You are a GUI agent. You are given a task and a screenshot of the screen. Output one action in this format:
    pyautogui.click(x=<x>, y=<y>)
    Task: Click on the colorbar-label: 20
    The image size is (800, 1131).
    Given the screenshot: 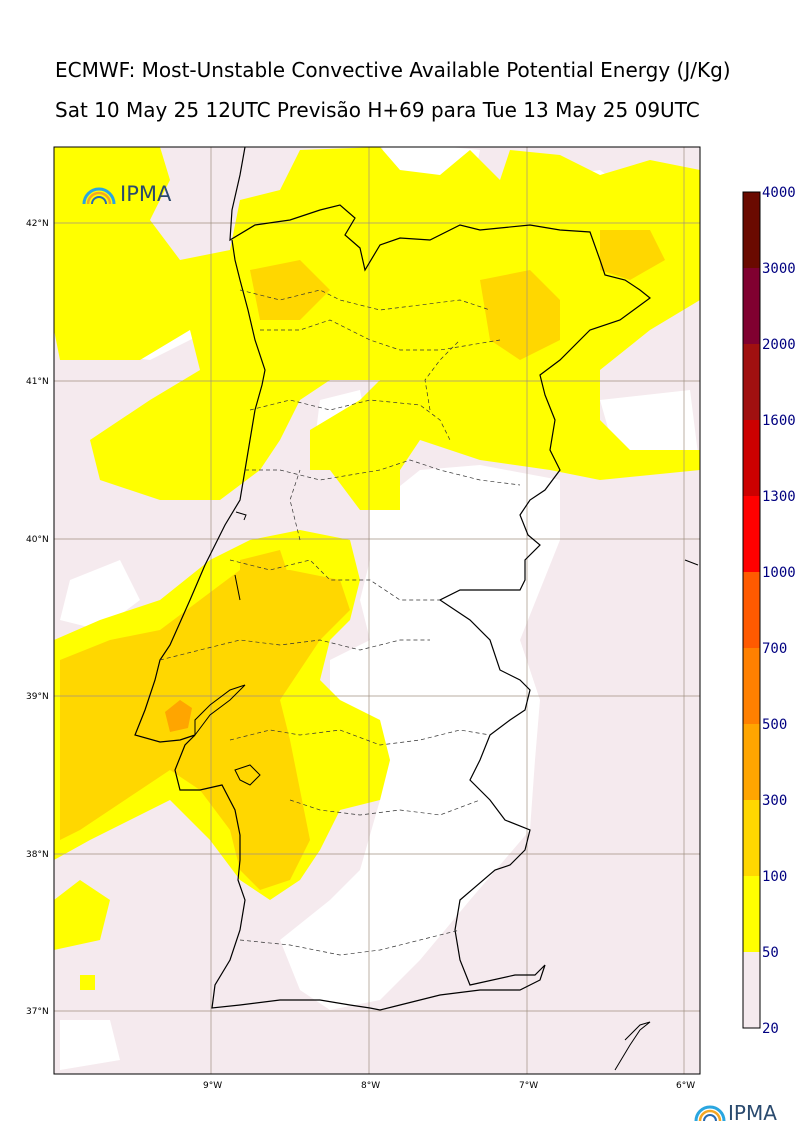 What is the action you would take?
    pyautogui.click(x=770, y=1029)
    